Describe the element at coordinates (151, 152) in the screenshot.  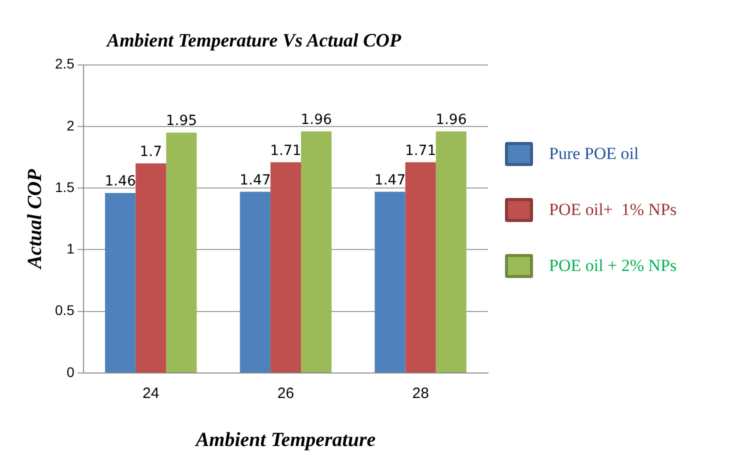
I see `data-label: 1.7` at that location.